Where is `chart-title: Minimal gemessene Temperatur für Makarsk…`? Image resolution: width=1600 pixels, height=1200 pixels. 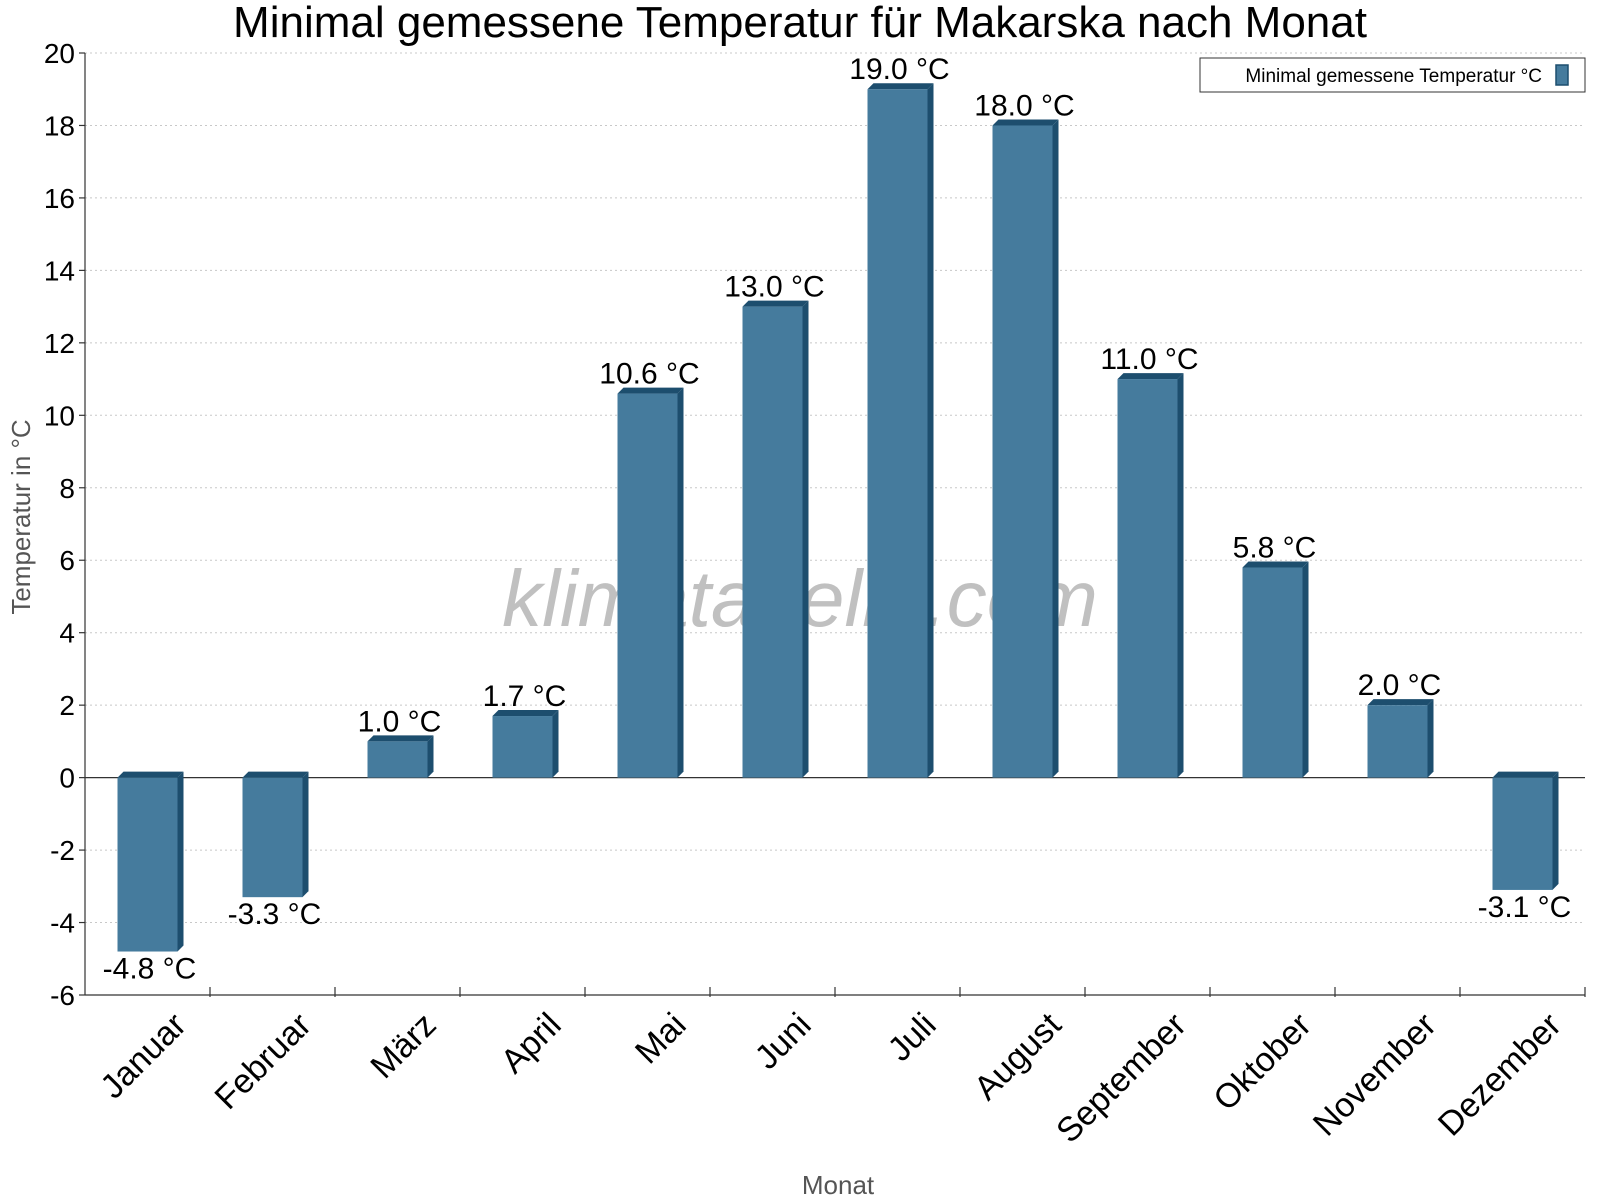
chart-title: Minimal gemessene Temperatur für Makarsk… is located at coordinates (800, 23).